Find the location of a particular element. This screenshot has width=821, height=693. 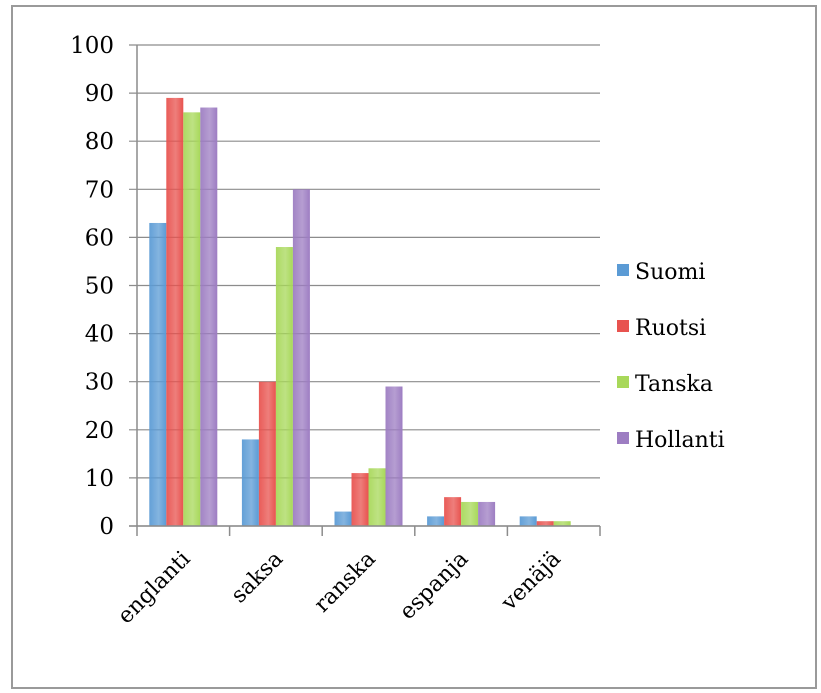

legend-label-ruotsi: Ruotsi is located at coordinates (670, 328).